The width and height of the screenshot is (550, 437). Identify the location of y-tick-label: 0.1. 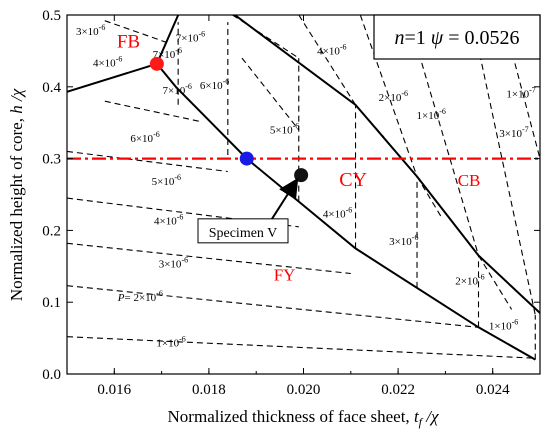
(51, 303).